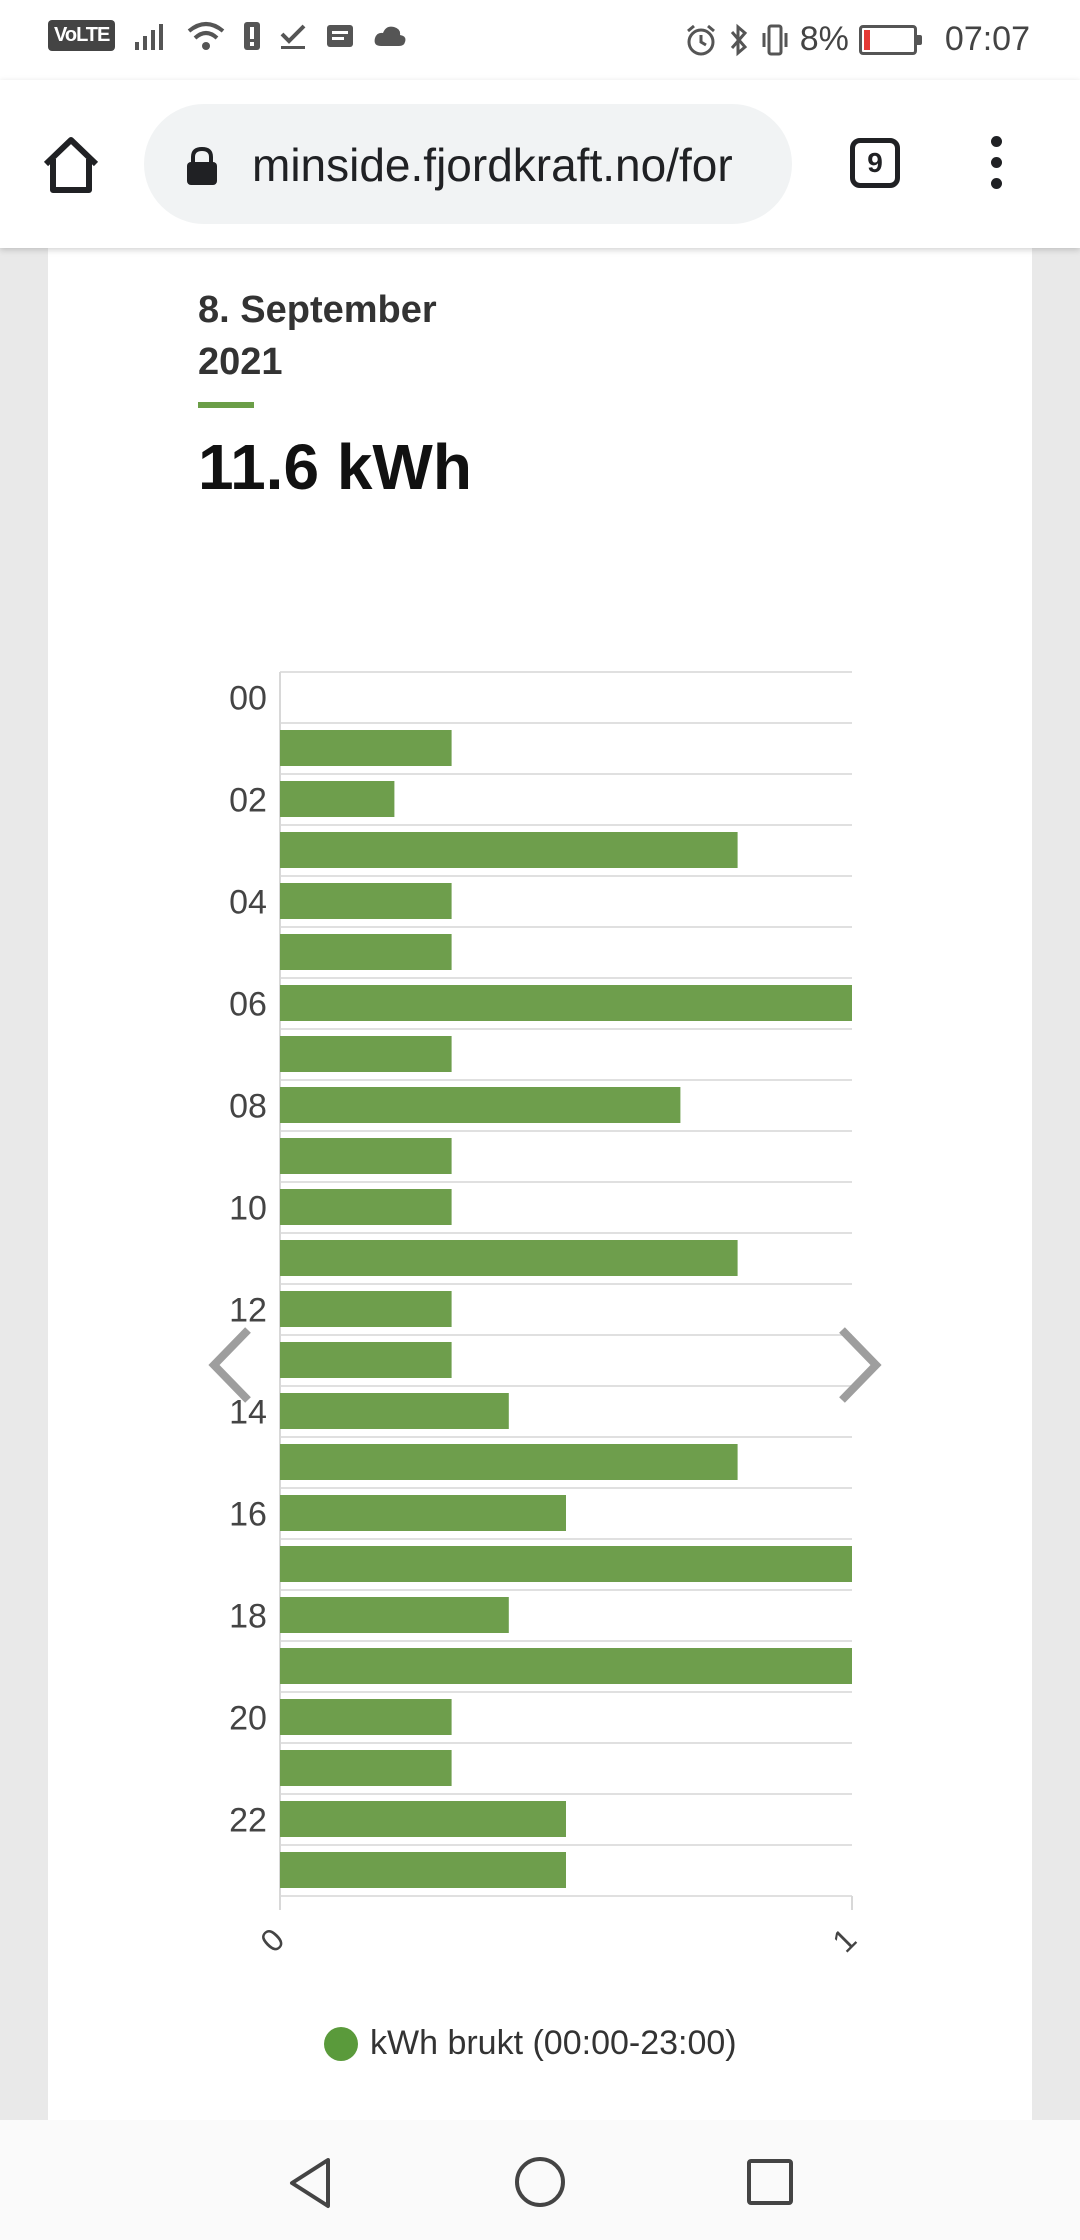 This screenshot has height=2240, width=1080. What do you see at coordinates (340, 35) in the screenshot?
I see `message-icon` at bounding box center [340, 35].